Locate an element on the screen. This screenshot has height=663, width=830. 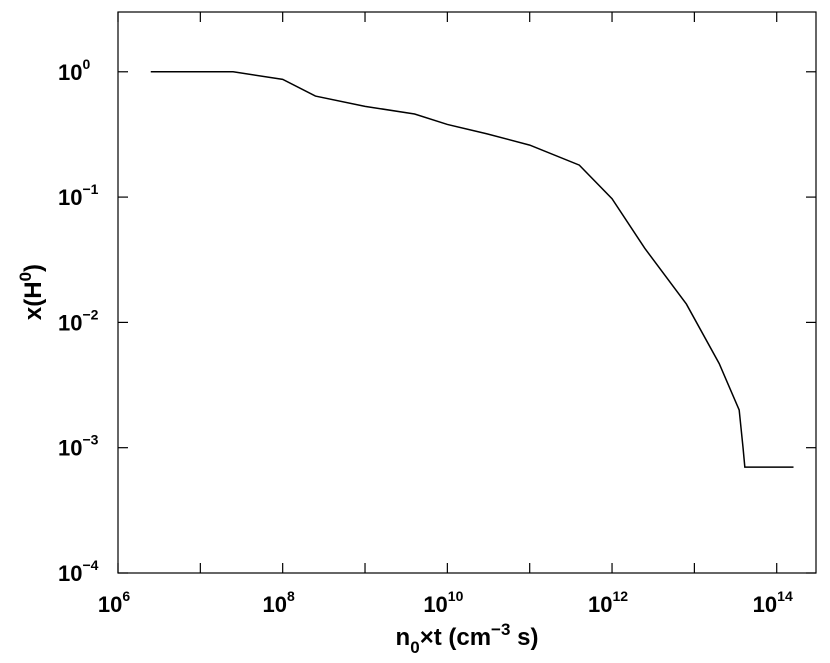
y-axis-title-pre: x(H is located at coordinates (33, 300).